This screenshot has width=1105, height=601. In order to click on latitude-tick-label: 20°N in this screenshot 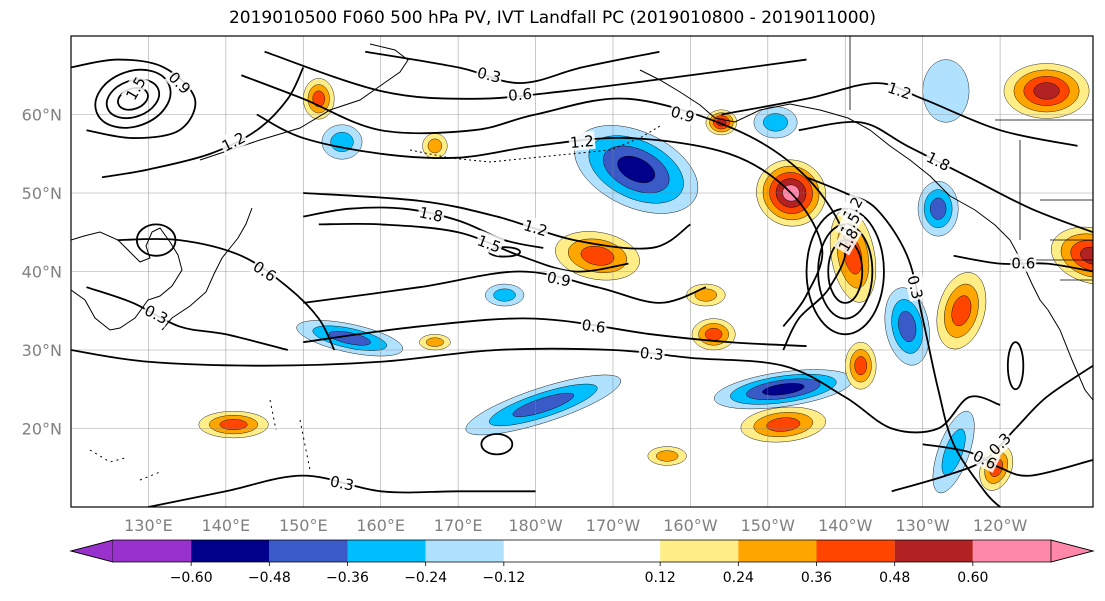, I will do `click(42, 429)`.